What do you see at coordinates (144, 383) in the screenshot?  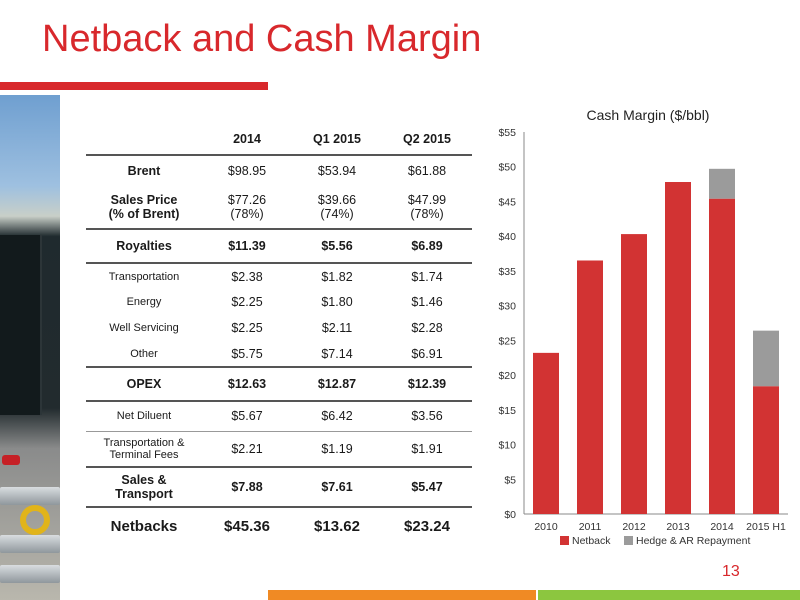 I see `row-label: OPEX` at bounding box center [144, 383].